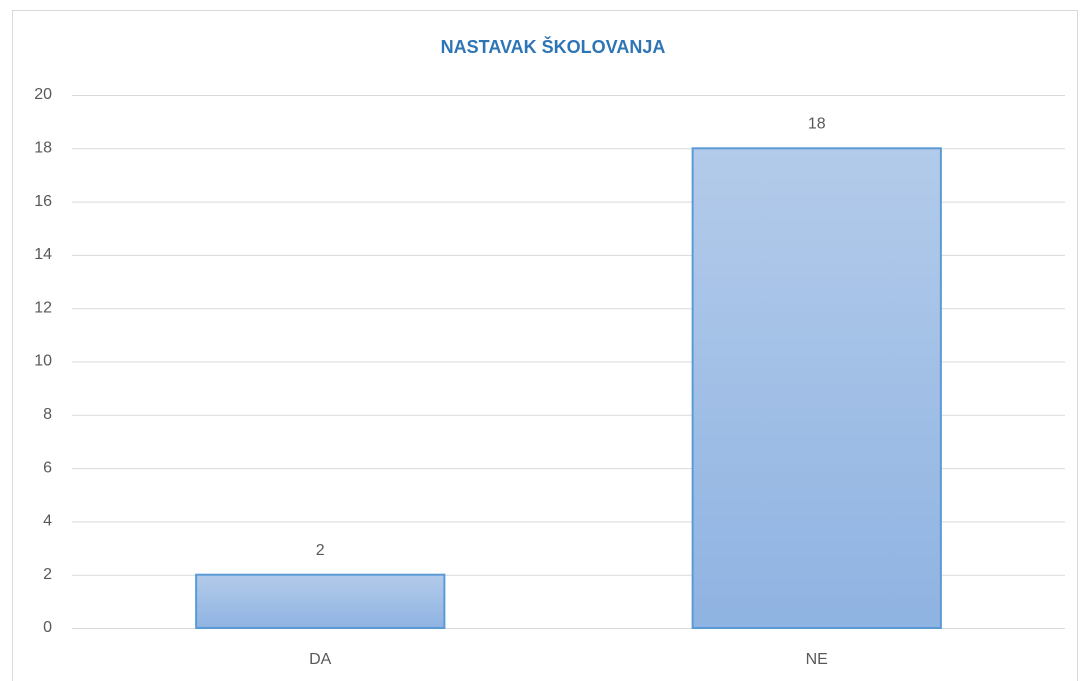  I want to click on y-tick-label: 12, so click(43, 307).